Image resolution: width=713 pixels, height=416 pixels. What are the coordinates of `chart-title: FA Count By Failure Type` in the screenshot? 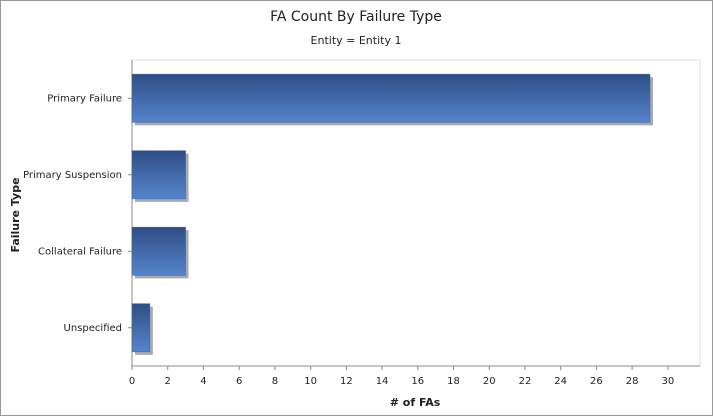 It's located at (356, 17).